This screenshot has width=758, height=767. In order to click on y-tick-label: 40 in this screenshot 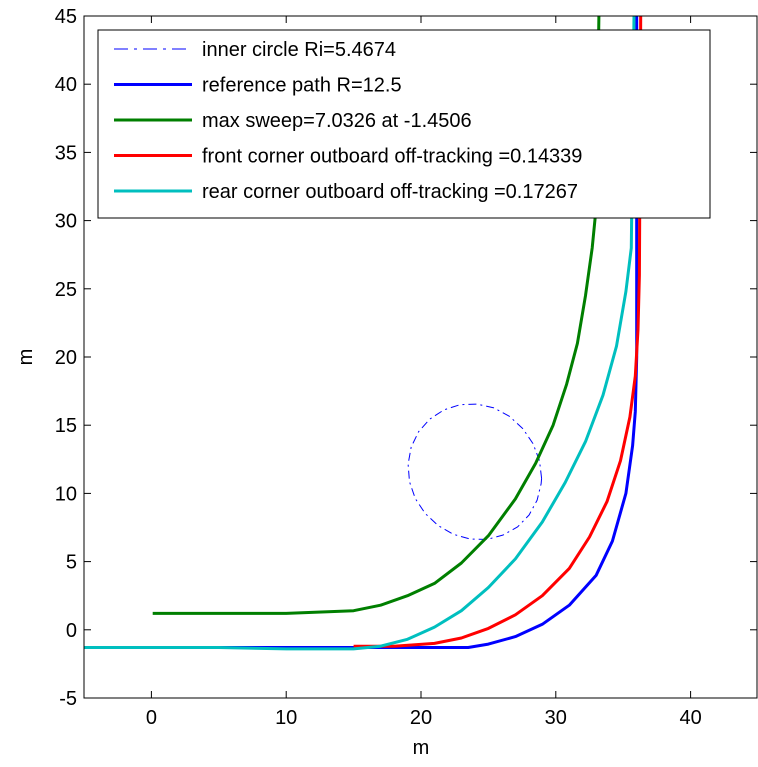, I will do `click(66, 85)`.